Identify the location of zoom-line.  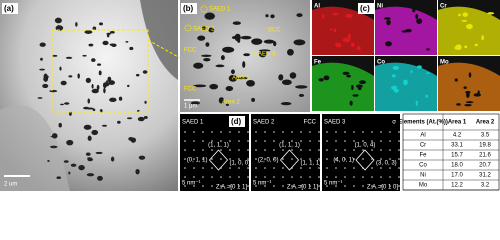
(164, 49).